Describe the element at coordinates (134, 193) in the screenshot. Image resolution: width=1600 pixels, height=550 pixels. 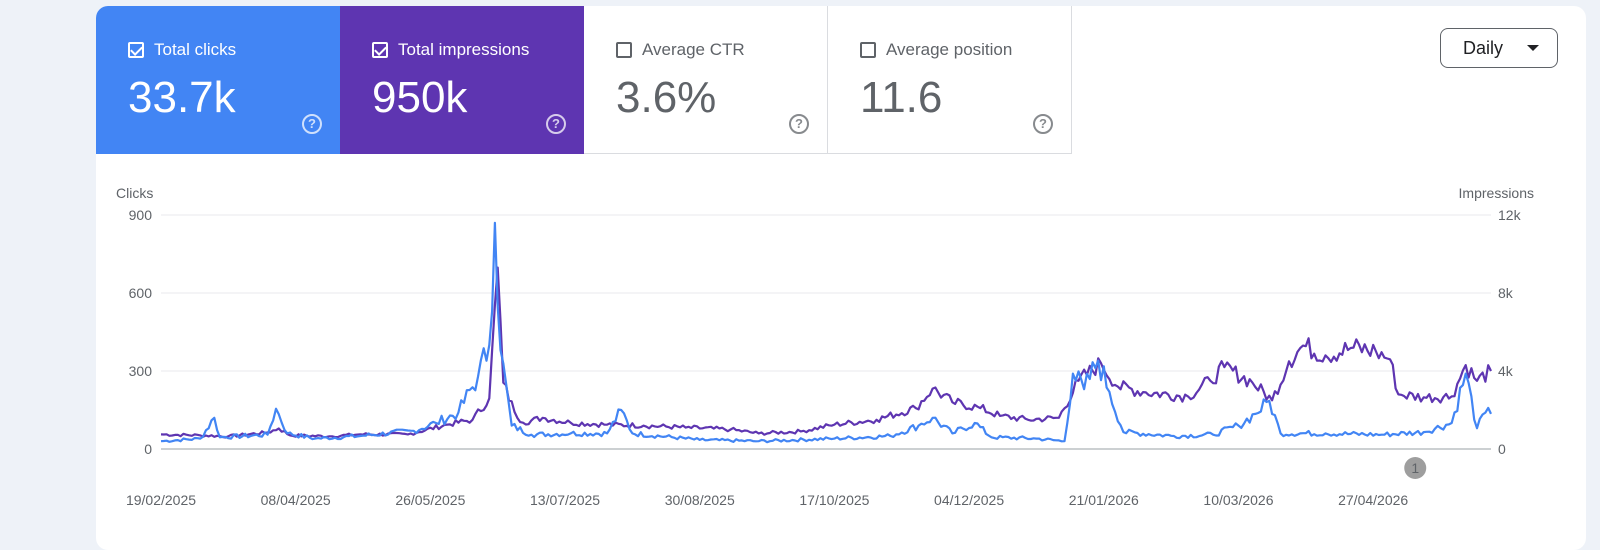
I see `left-axis-title: Clicks` at that location.